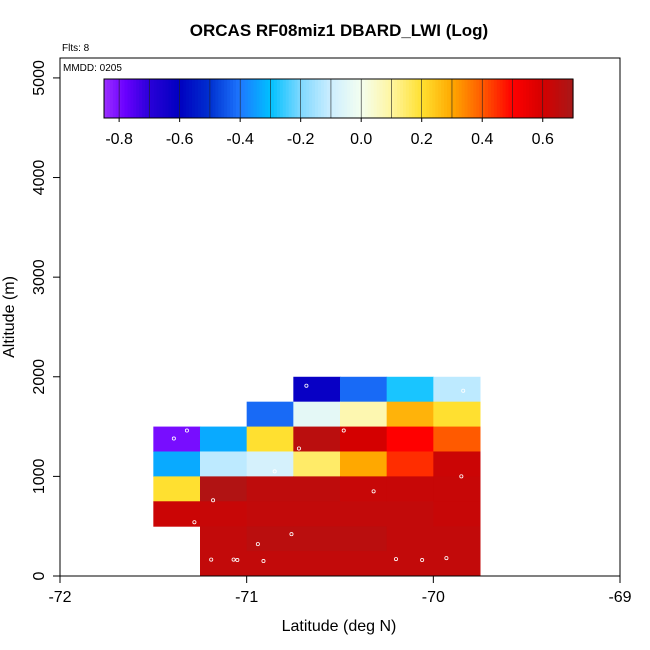  Describe the element at coordinates (361, 139) in the screenshot. I see `colorbar-tick-label: 0.0` at that location.